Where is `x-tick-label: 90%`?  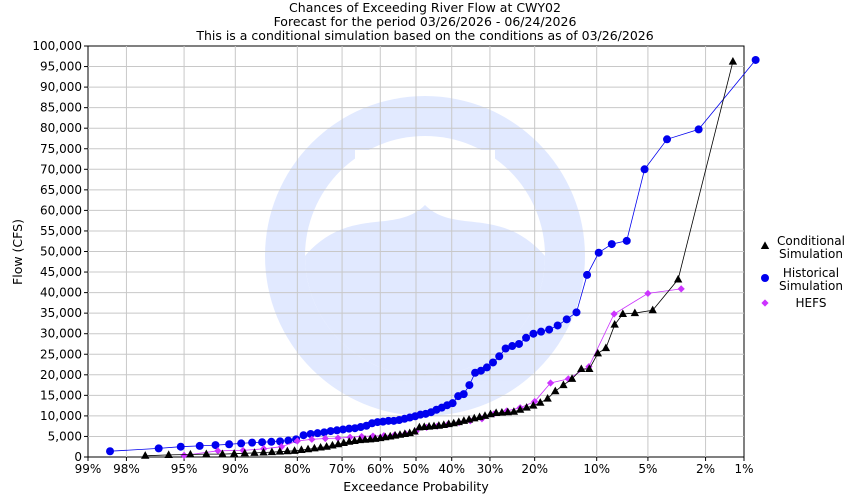
x-tick-label: 90% is located at coordinates (235, 469).